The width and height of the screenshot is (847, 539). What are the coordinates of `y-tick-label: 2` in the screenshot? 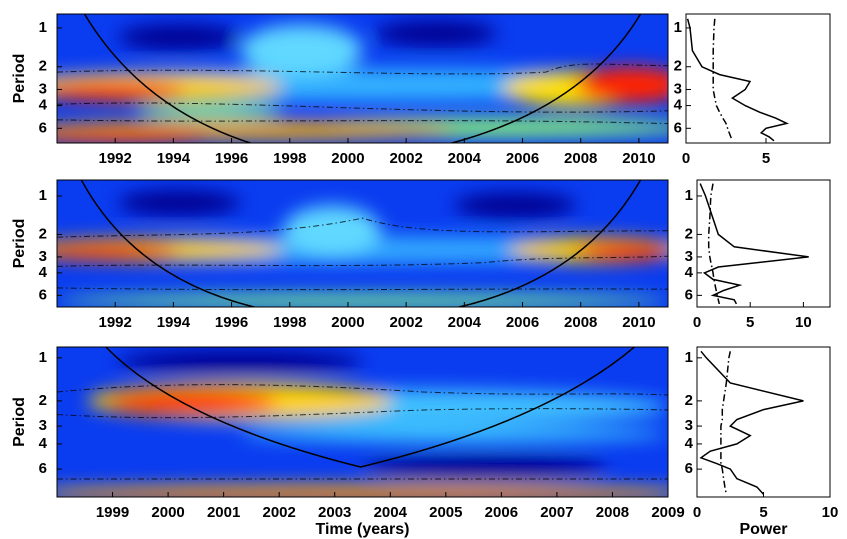 It's located at (43, 66).